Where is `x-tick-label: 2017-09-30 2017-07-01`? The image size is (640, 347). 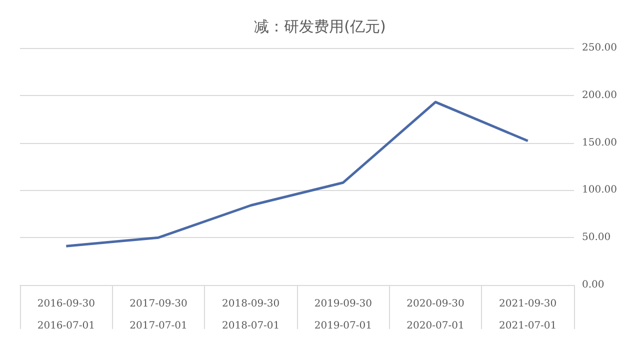
x-tick-label: 2017-09-30 2017-07-01 is located at coordinates (159, 315).